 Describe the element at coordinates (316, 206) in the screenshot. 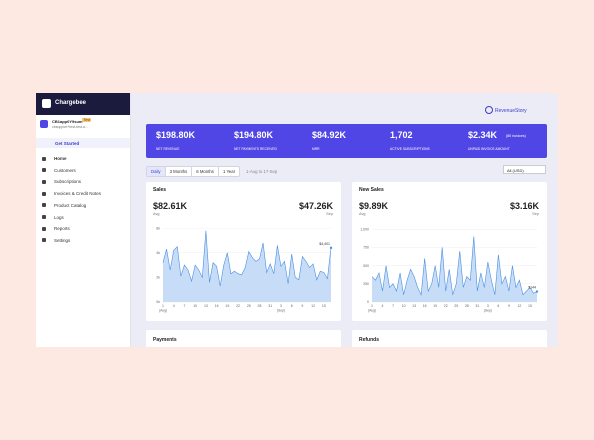

I see `latest-value: $47.26K` at that location.